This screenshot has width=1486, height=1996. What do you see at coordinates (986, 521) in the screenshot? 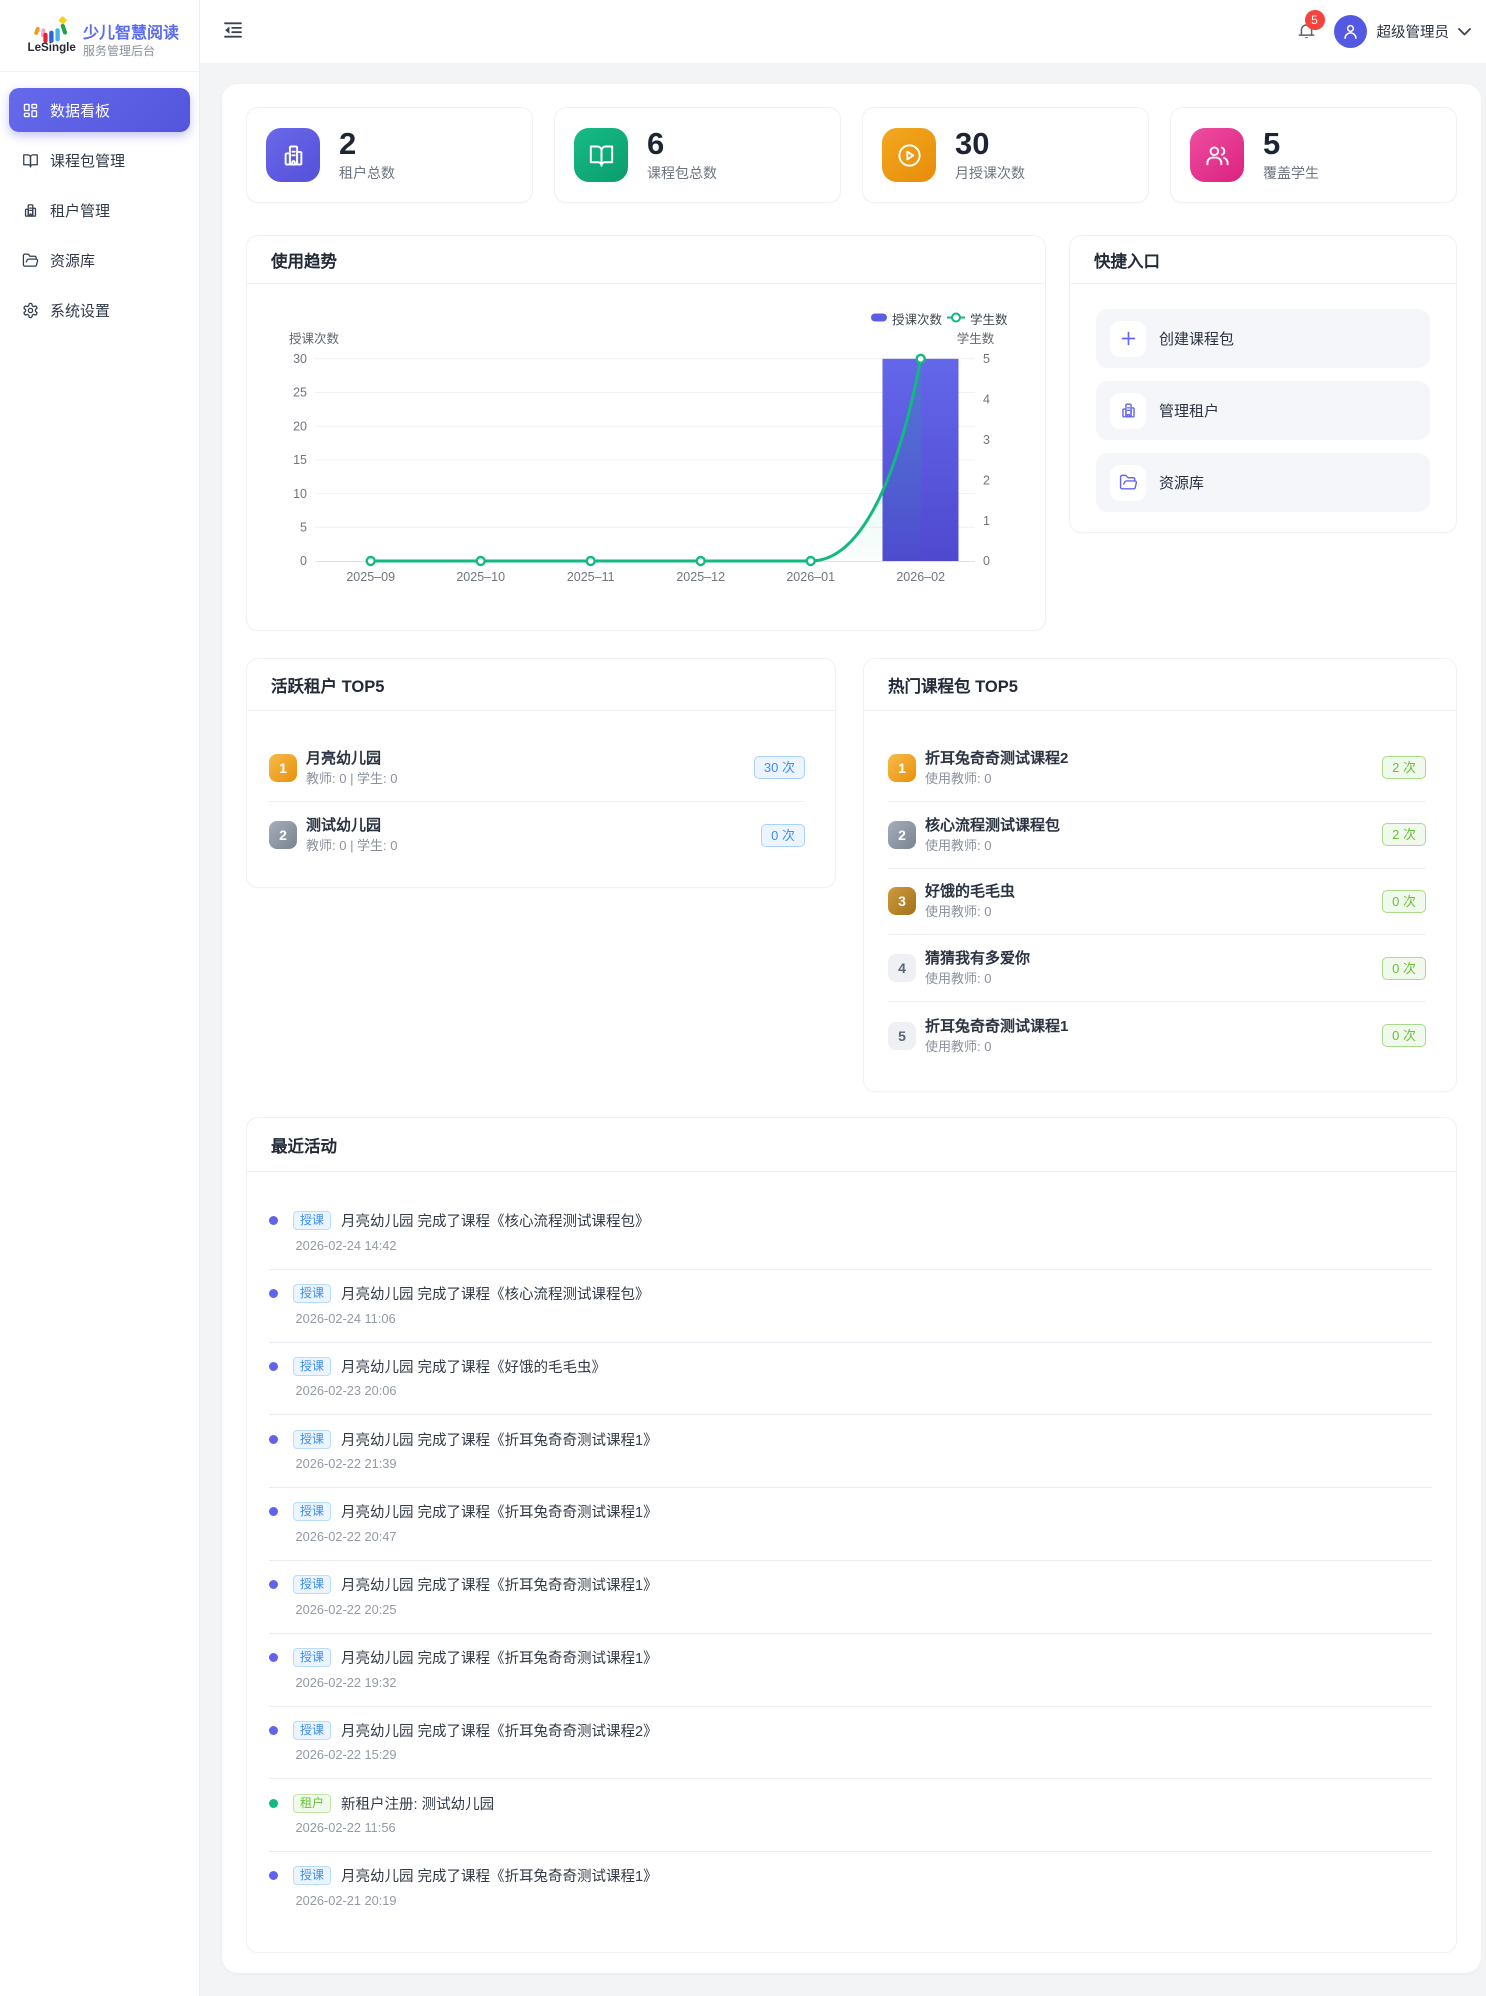
I see `svg-text: 1` at bounding box center [986, 521].